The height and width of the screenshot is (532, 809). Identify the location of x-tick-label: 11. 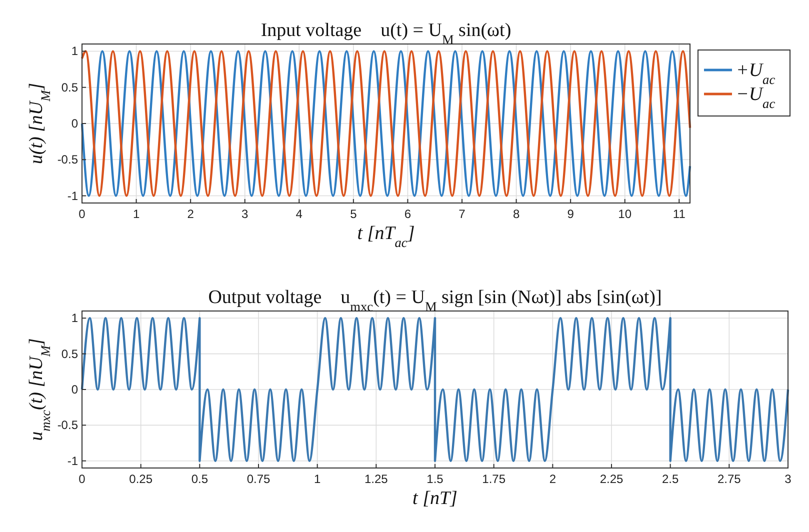
(679, 214).